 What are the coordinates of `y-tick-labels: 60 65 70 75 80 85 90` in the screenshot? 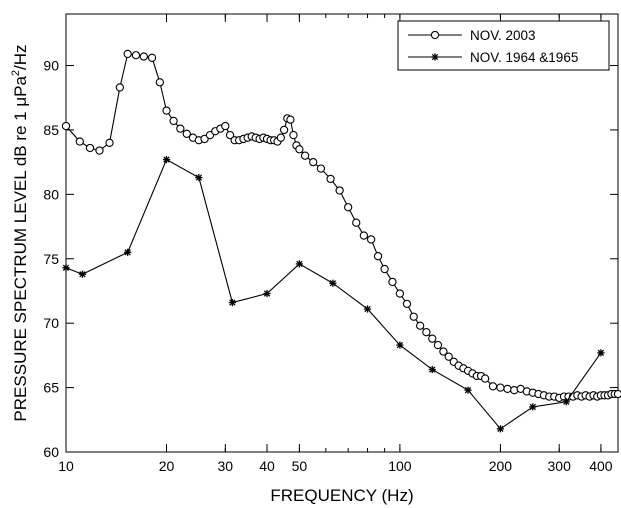 It's located at (51, 259).